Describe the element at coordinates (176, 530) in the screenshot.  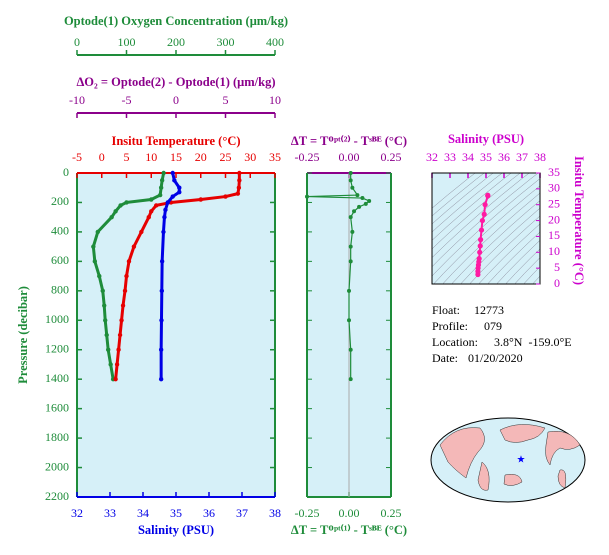
I see `x-axis-title: Salinity (PSU)` at that location.